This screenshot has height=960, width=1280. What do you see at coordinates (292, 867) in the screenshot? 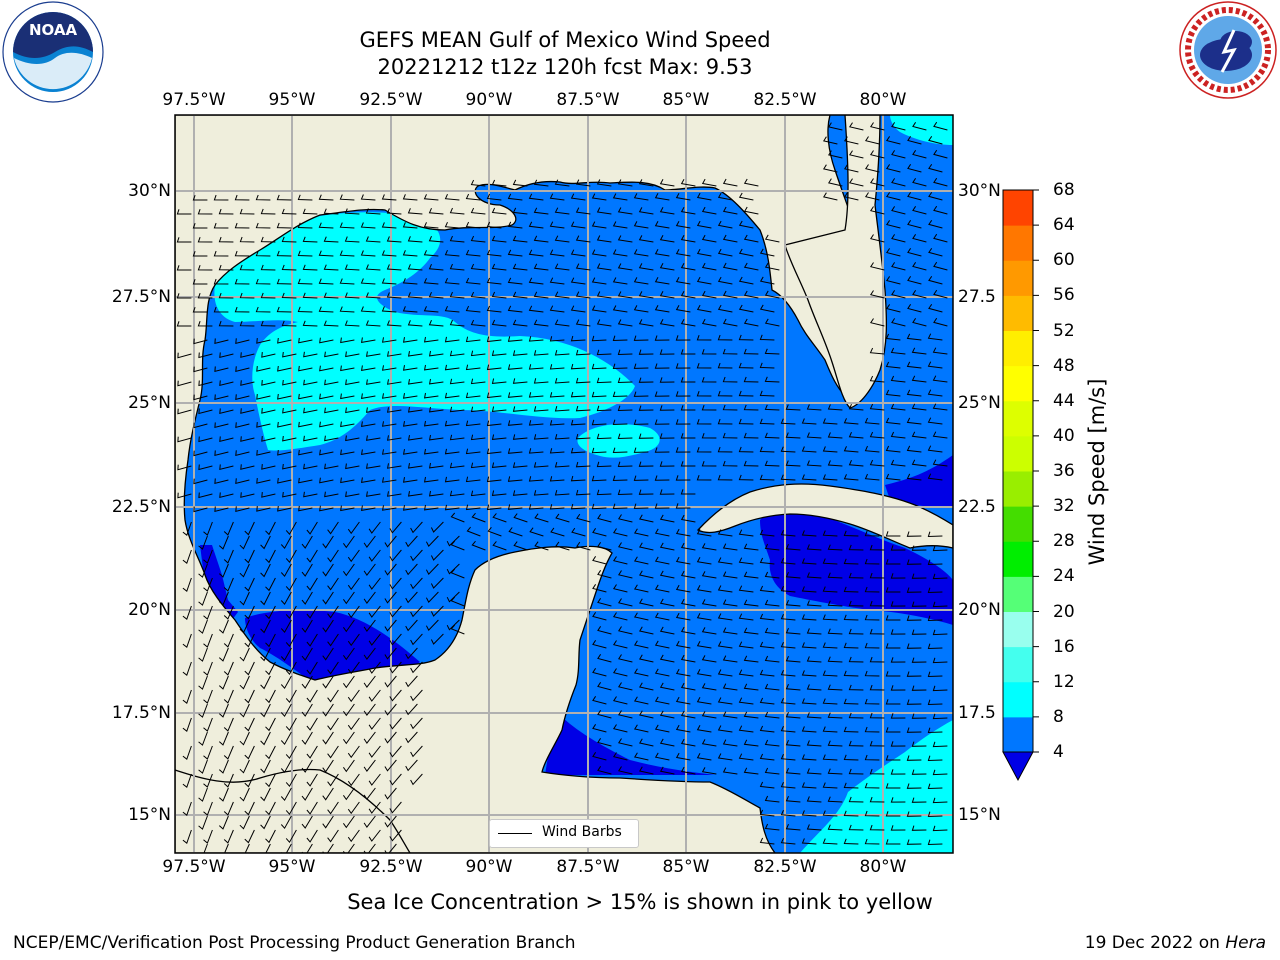
I see `lon-label: 95°W` at bounding box center [292, 867].